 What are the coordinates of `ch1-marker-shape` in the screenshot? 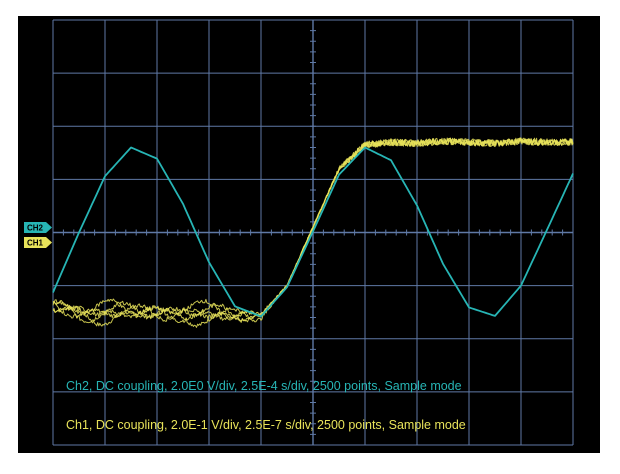 It's located at (38, 242).